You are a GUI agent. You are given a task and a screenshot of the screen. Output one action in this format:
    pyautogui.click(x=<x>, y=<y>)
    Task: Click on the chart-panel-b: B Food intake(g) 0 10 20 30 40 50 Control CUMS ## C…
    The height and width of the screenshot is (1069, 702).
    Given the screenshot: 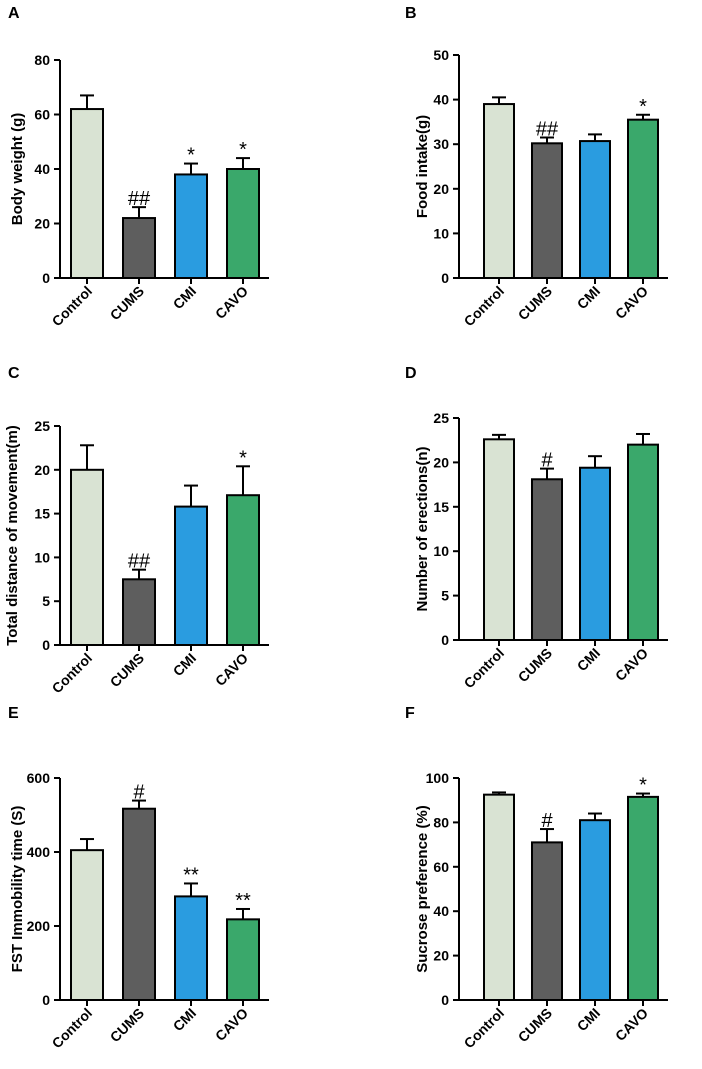 What is the action you would take?
    pyautogui.click(x=536, y=167)
    